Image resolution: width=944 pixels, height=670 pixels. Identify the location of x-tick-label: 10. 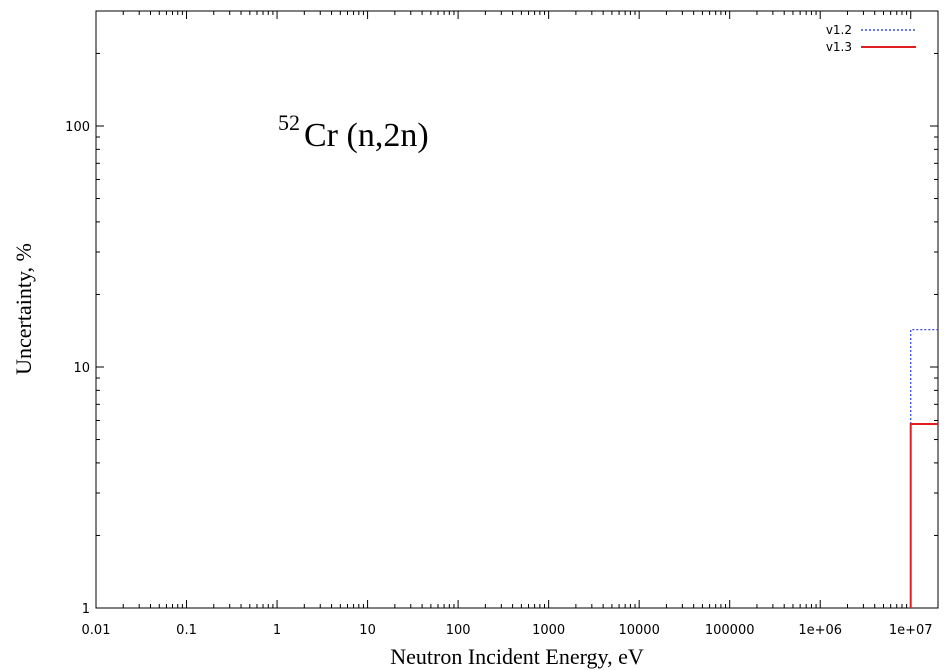
(367, 630).